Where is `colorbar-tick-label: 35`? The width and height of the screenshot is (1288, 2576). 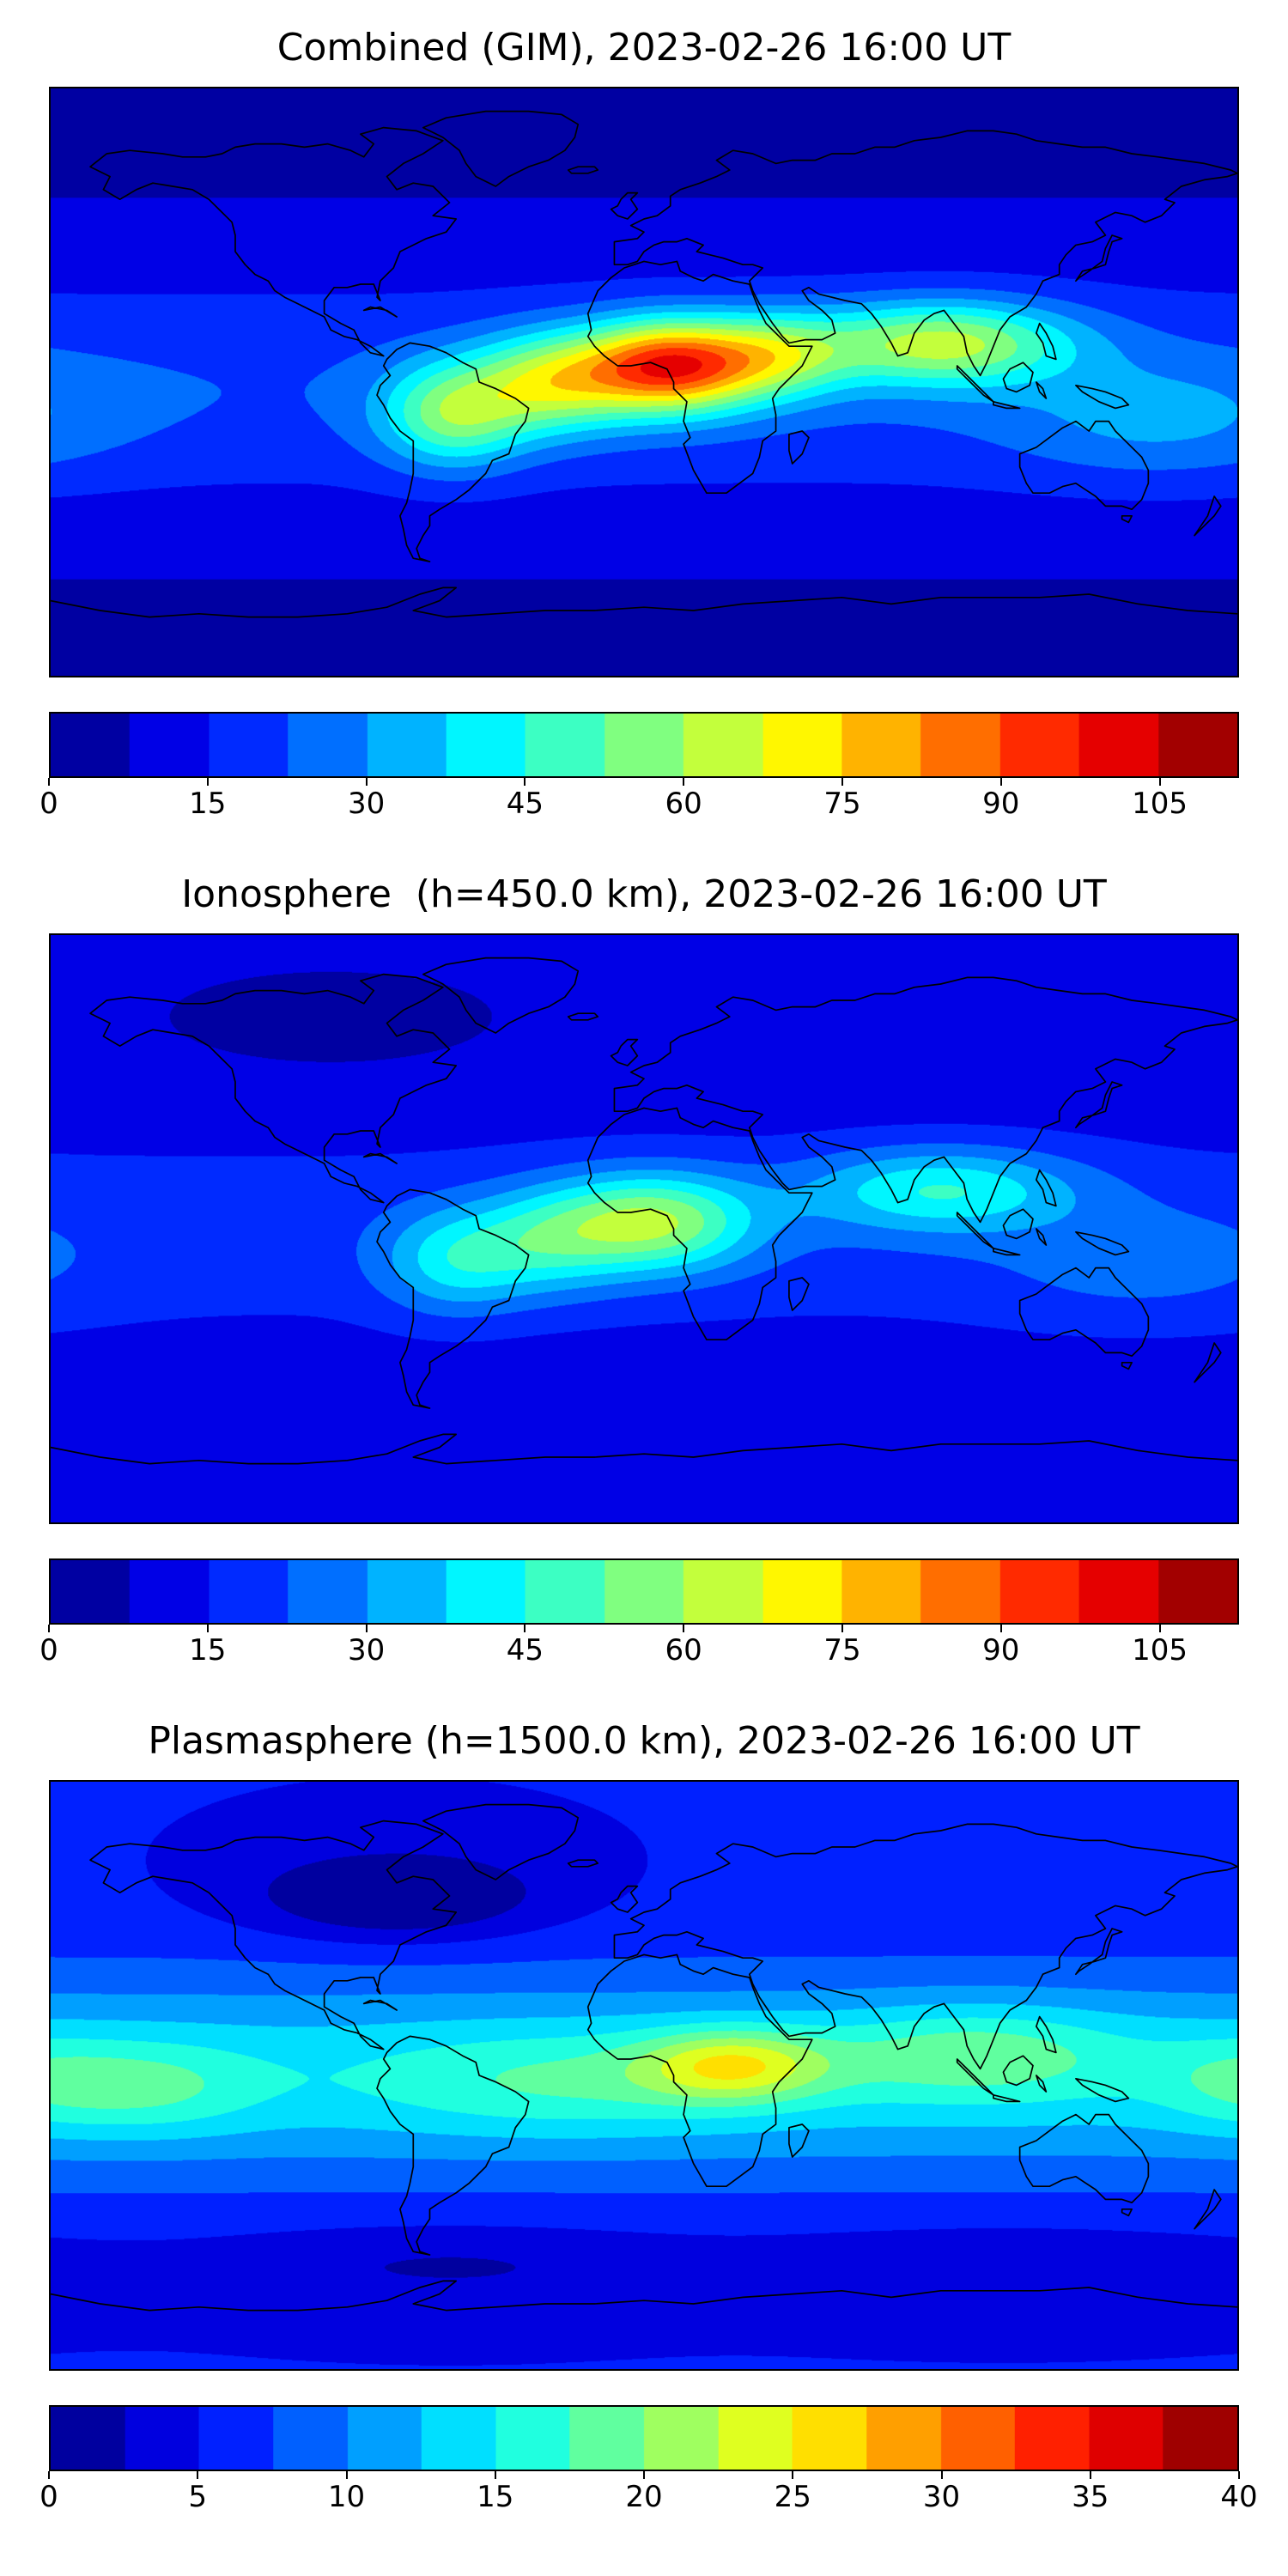
colorbar-tick-label: 35 is located at coordinates (1090, 2497).